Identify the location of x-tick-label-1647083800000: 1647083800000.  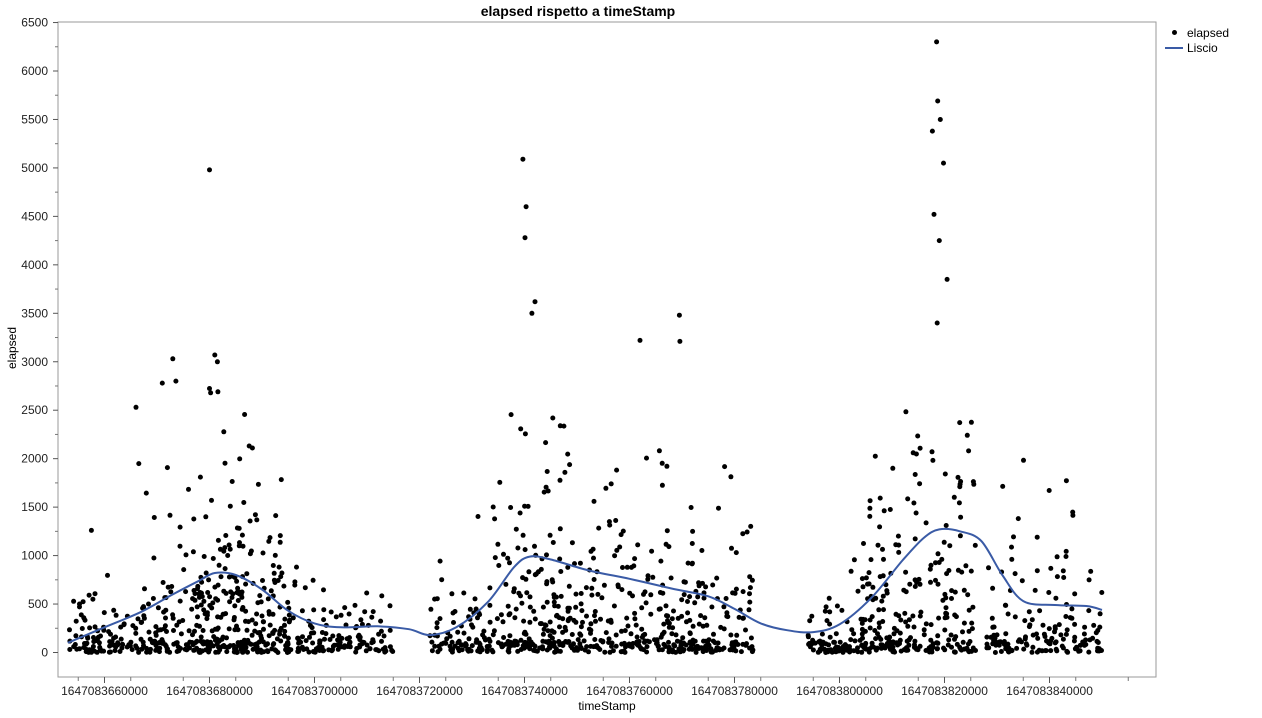
(839, 691).